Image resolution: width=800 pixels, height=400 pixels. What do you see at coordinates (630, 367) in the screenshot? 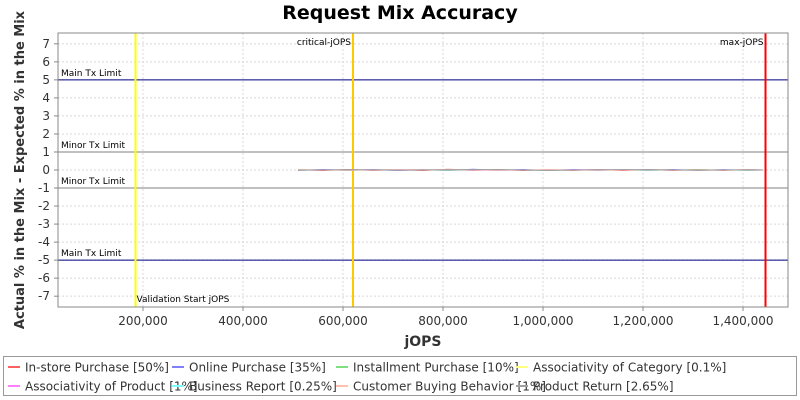
I see `legend-label: Associativity of Category [0.1%]` at bounding box center [630, 367].